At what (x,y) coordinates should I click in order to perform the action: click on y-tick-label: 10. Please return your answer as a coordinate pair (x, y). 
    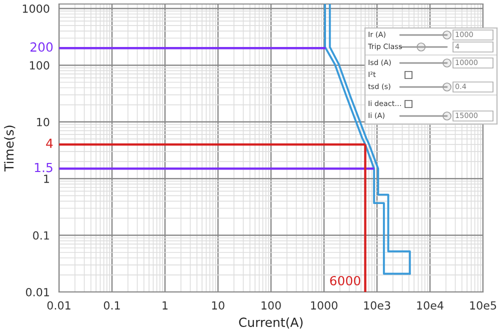
    Looking at the image, I should click on (43, 122).